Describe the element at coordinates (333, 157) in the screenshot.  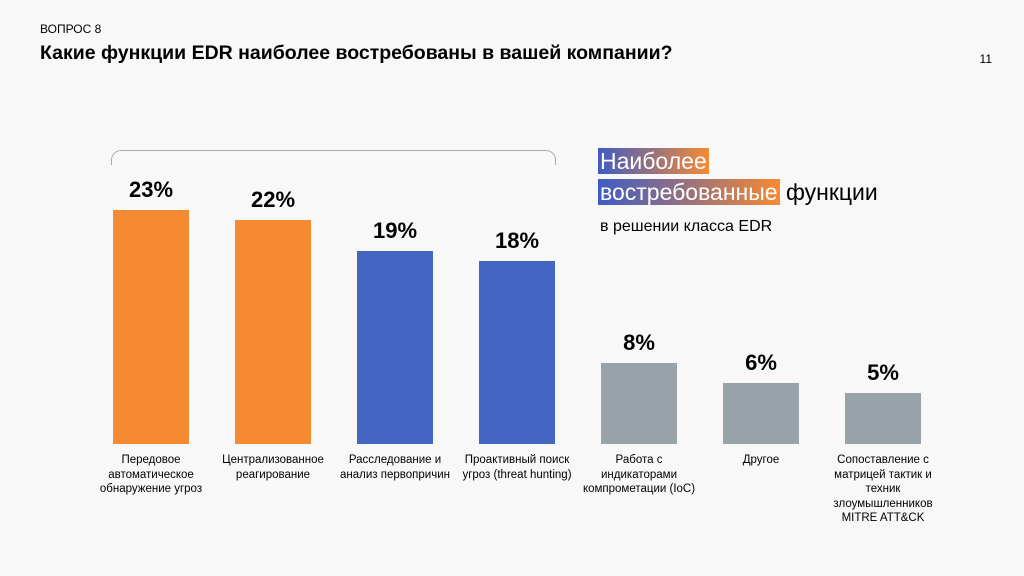
I see `group-bracket` at that location.